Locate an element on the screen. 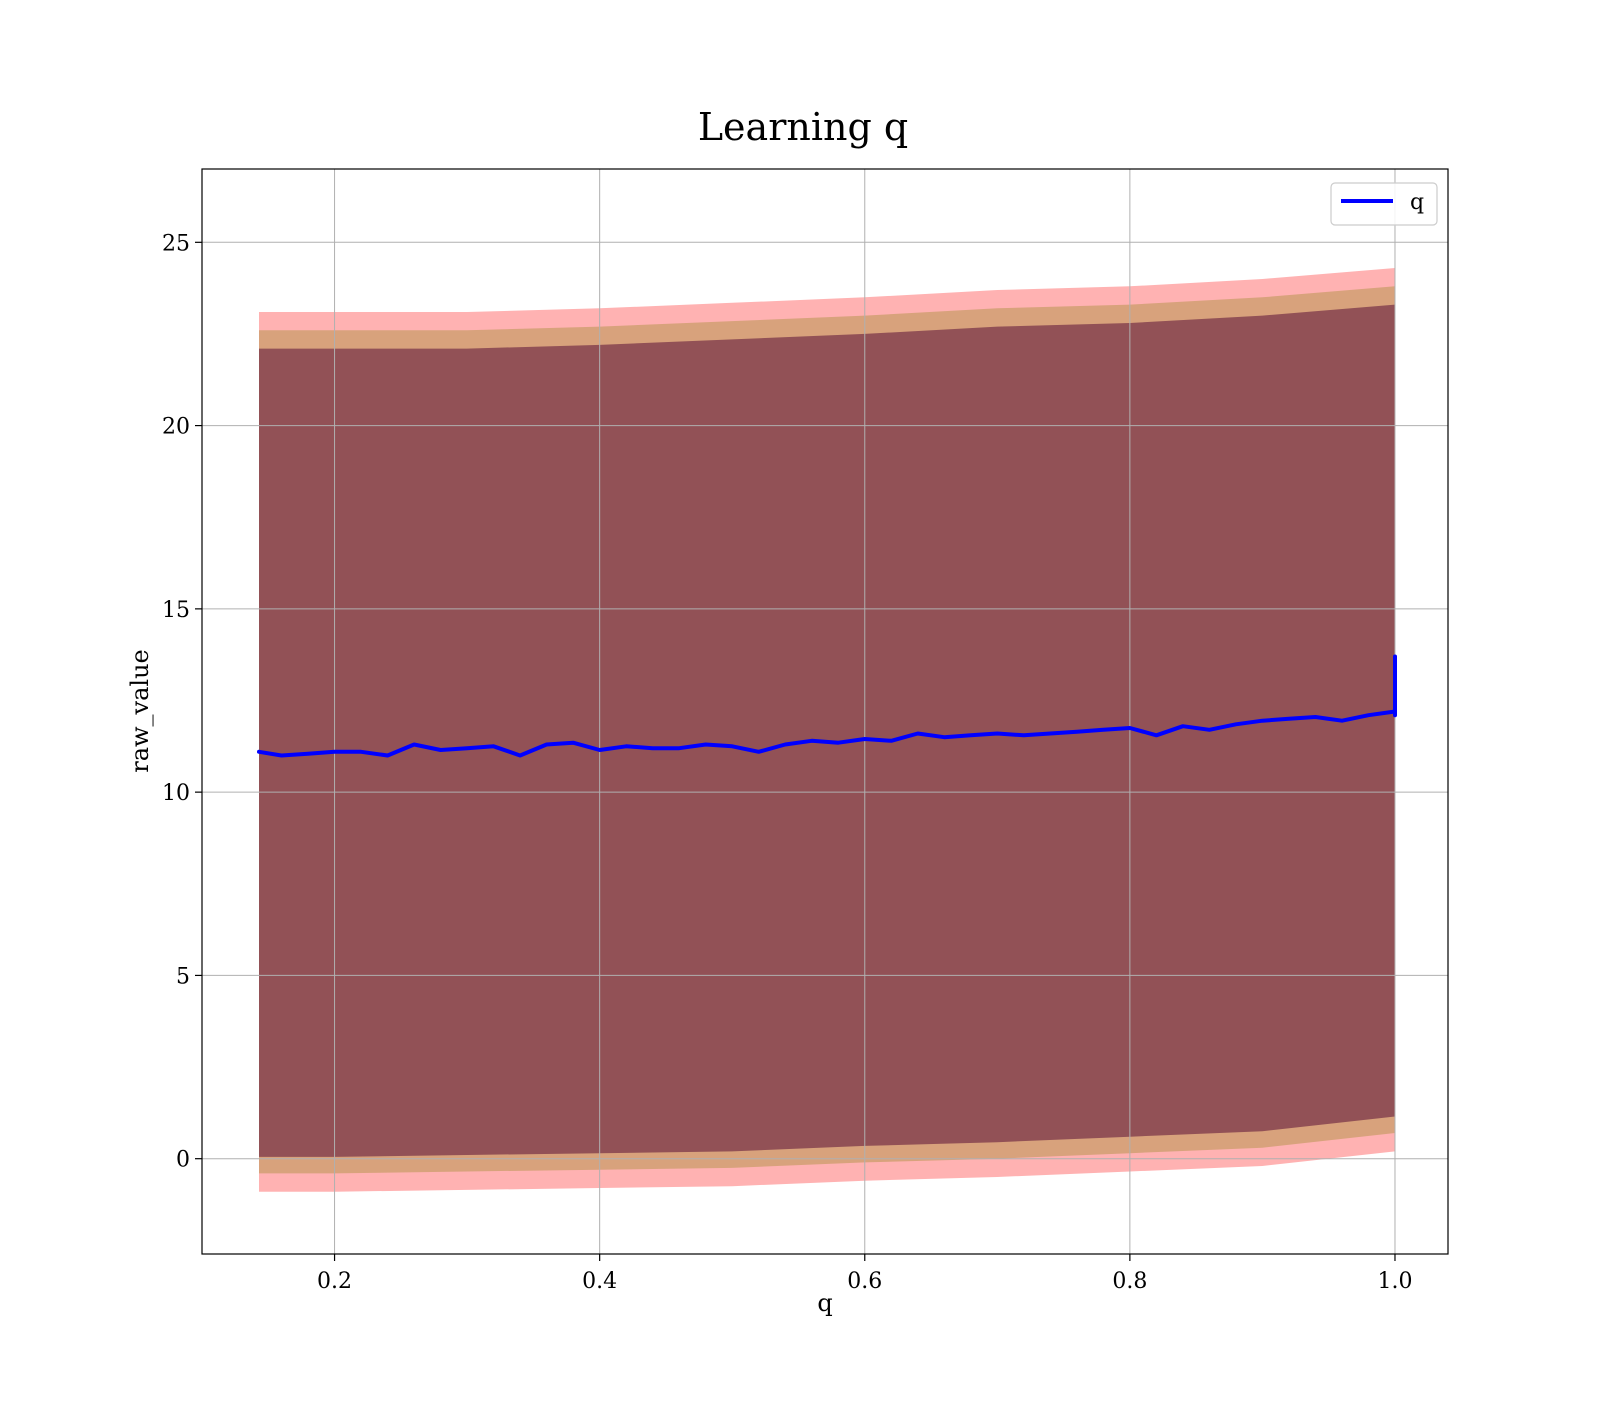  x-tick-label-2: 0.6 is located at coordinates (864, 1281).